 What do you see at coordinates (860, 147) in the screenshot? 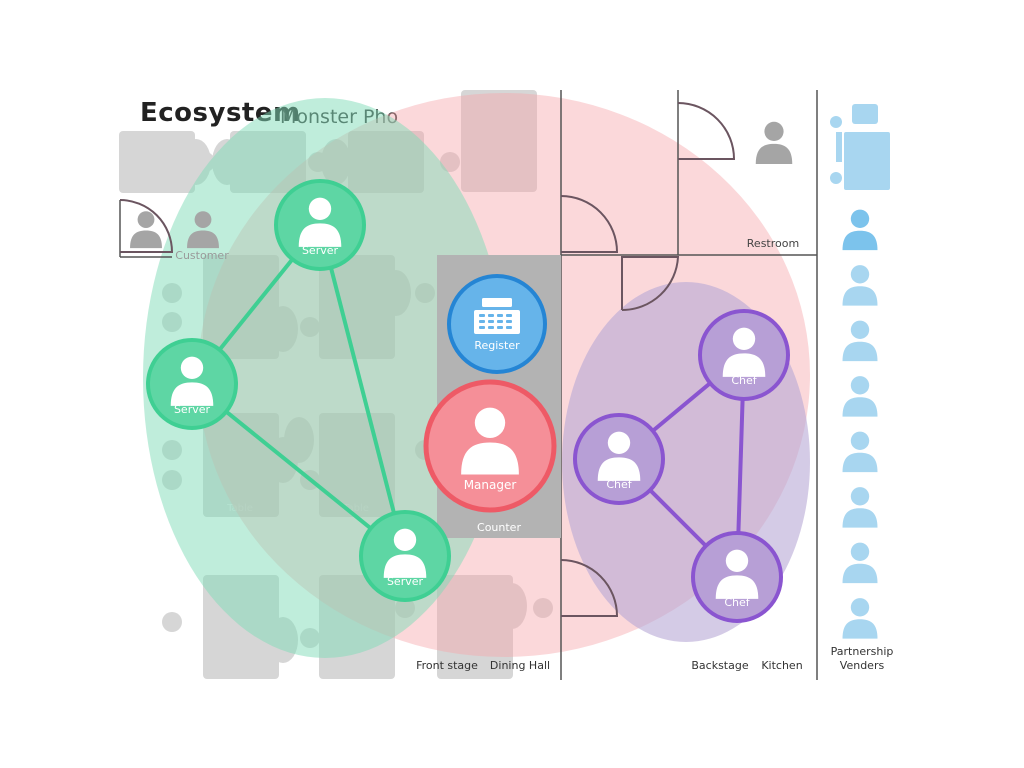
I see `delivery-truck-icon` at bounding box center [860, 147].